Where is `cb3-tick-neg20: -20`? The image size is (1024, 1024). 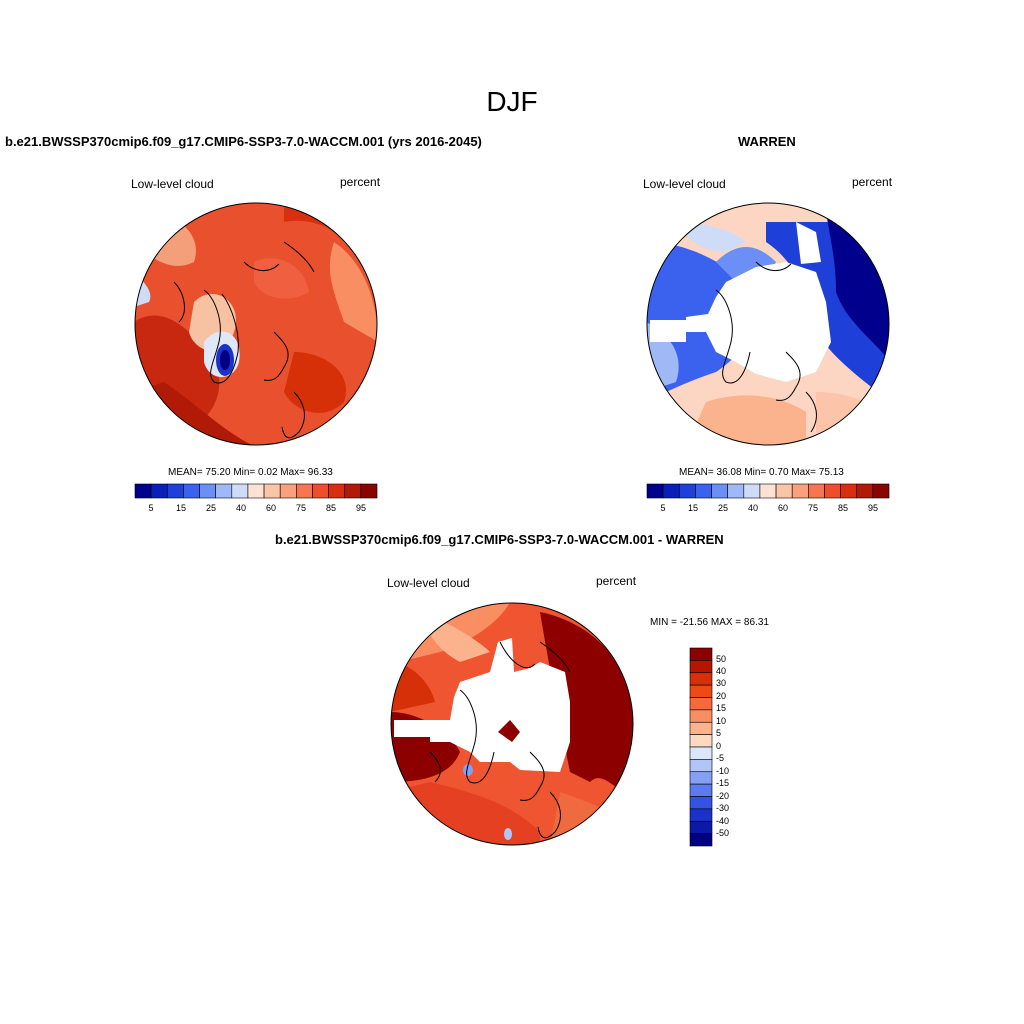 cb3-tick-neg20: -20 is located at coordinates (723, 796).